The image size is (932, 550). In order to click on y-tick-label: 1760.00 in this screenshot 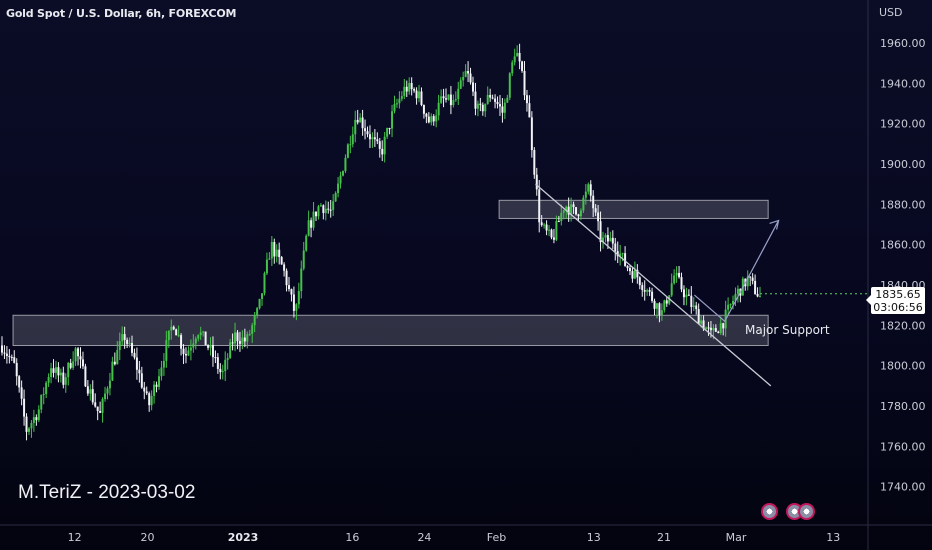, I will do `click(903, 446)`.